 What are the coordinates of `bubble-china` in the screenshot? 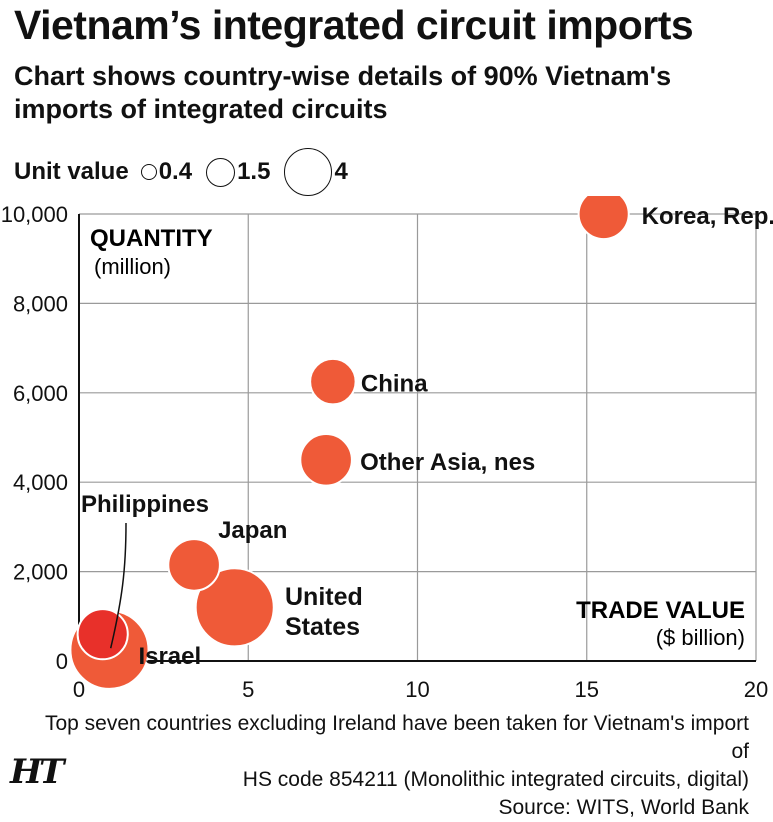 It's located at (333, 381).